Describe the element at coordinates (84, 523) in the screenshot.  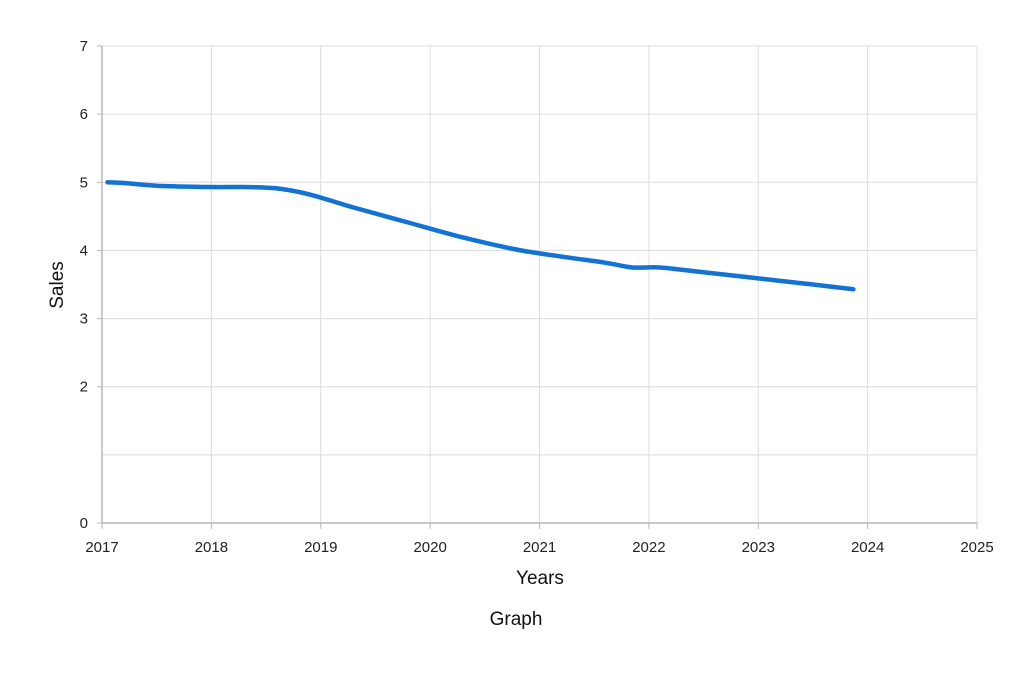
I see `y-tick-label: 0` at that location.